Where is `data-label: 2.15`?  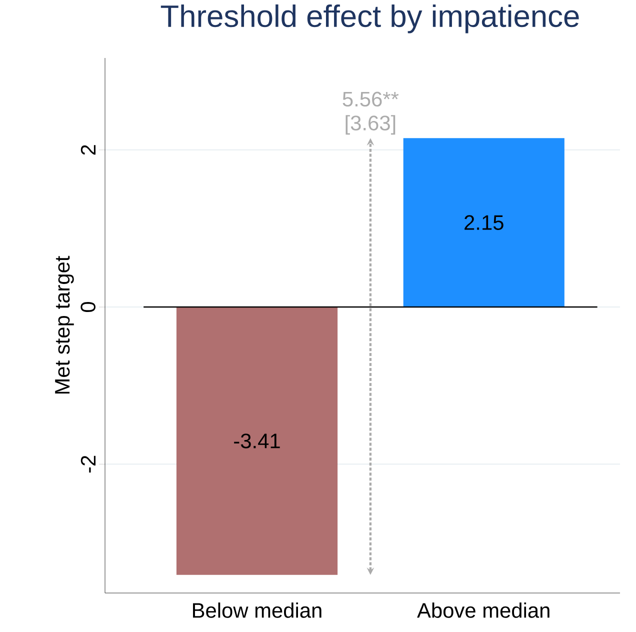 data-label: 2.15 is located at coordinates (484, 222).